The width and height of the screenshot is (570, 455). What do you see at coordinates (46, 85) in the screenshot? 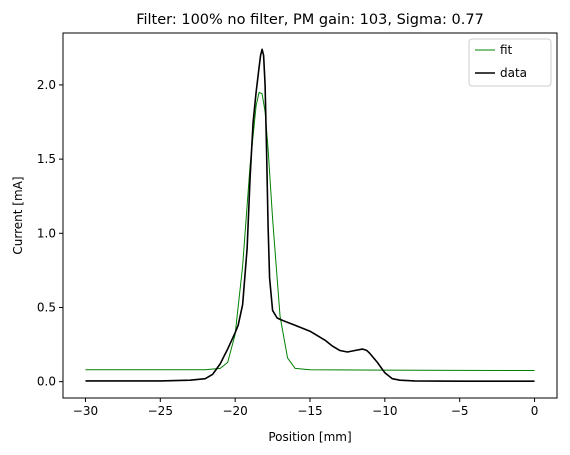
I see `y-tick-label: 2.0` at bounding box center [46, 85].